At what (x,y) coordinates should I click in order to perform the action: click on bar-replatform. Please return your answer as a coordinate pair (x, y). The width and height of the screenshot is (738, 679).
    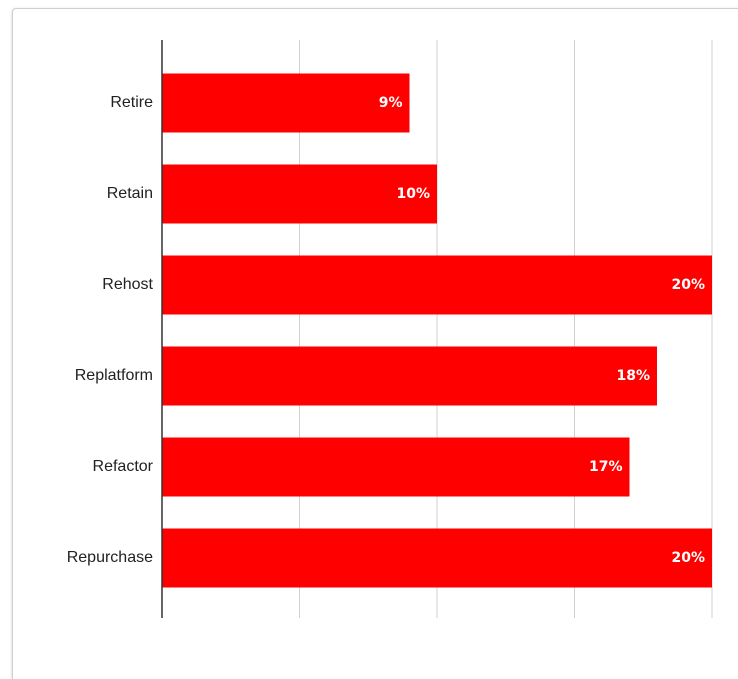
    Looking at the image, I should click on (409, 376).